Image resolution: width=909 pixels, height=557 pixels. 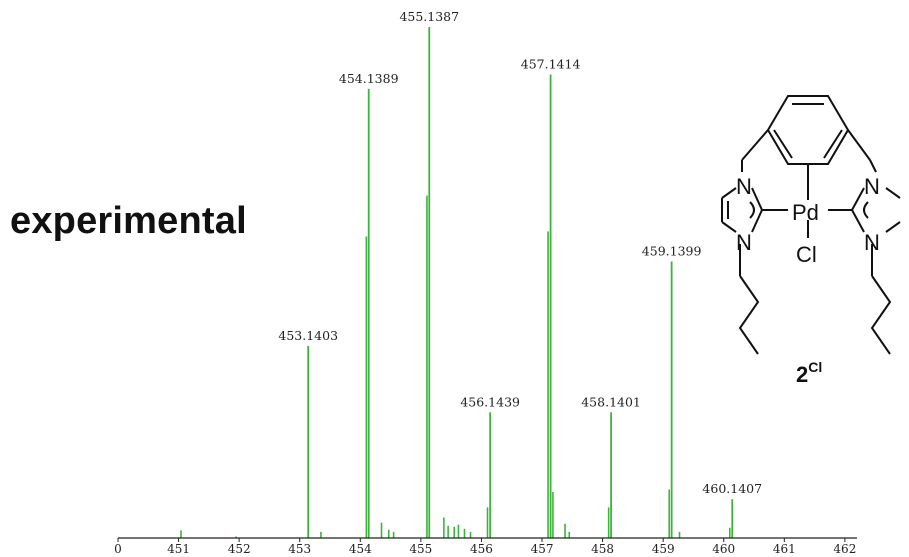 What do you see at coordinates (732, 488) in the screenshot?
I see `peak-label: 460.1407` at bounding box center [732, 488].